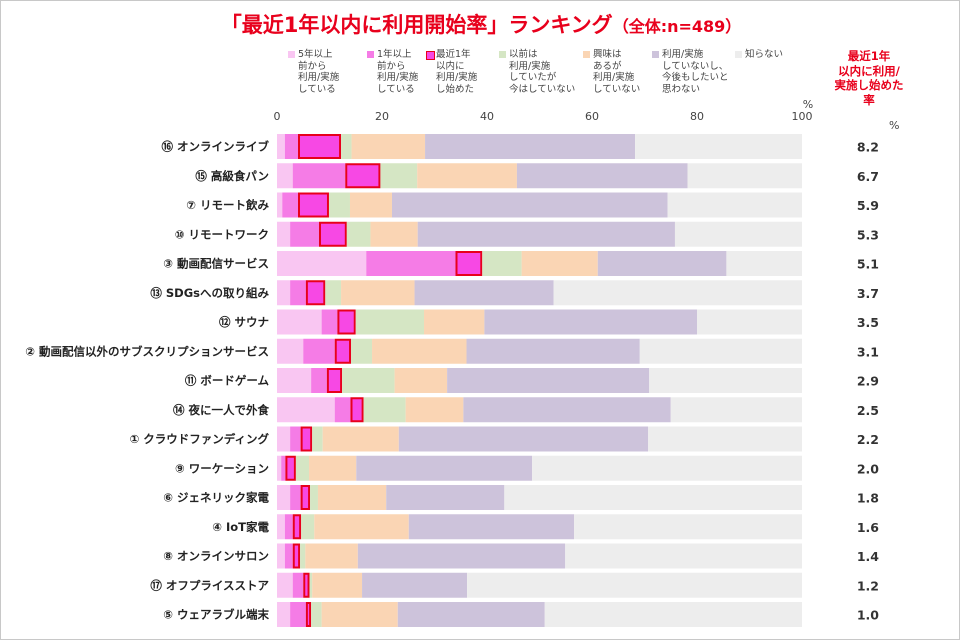  Describe the element at coordinates (869, 78) in the screenshot. I see `rate-column-header: 最近1年 以内に利用/ 実施し始めた 率` at that location.